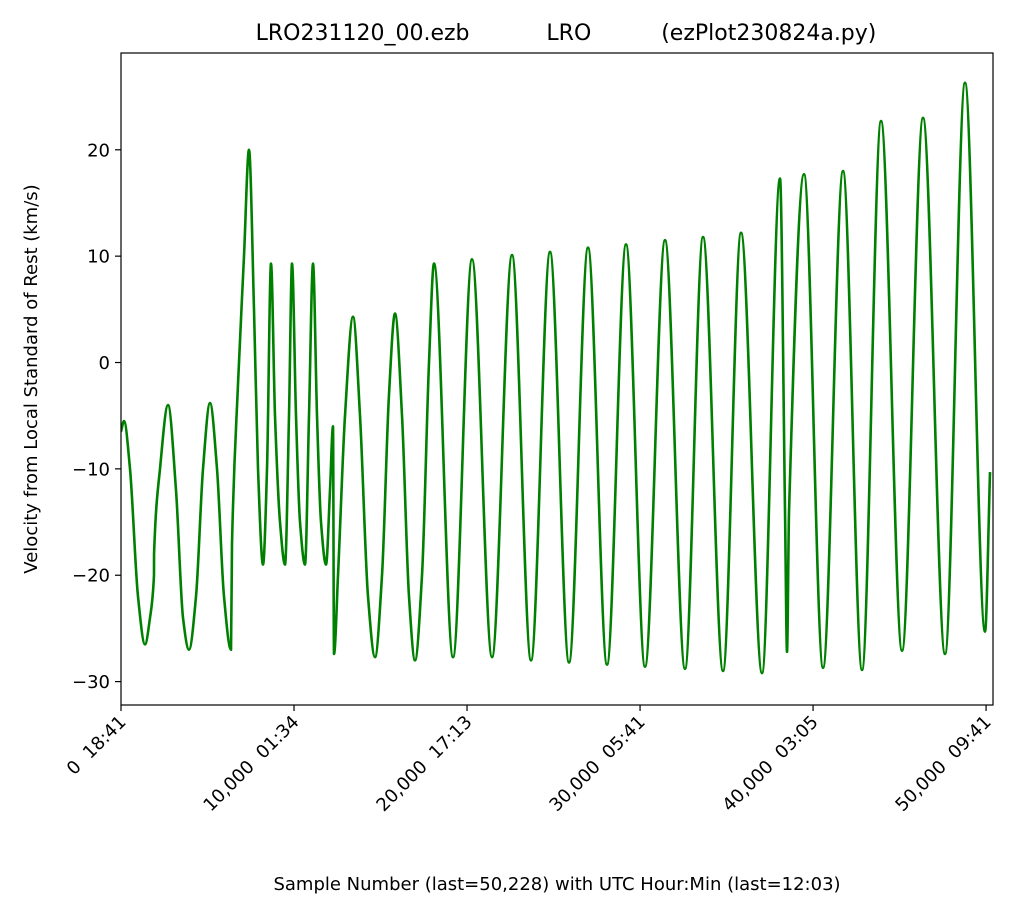 The height and width of the screenshot is (913, 1024). I want to click on y-tick-label: 20, so click(98, 150).